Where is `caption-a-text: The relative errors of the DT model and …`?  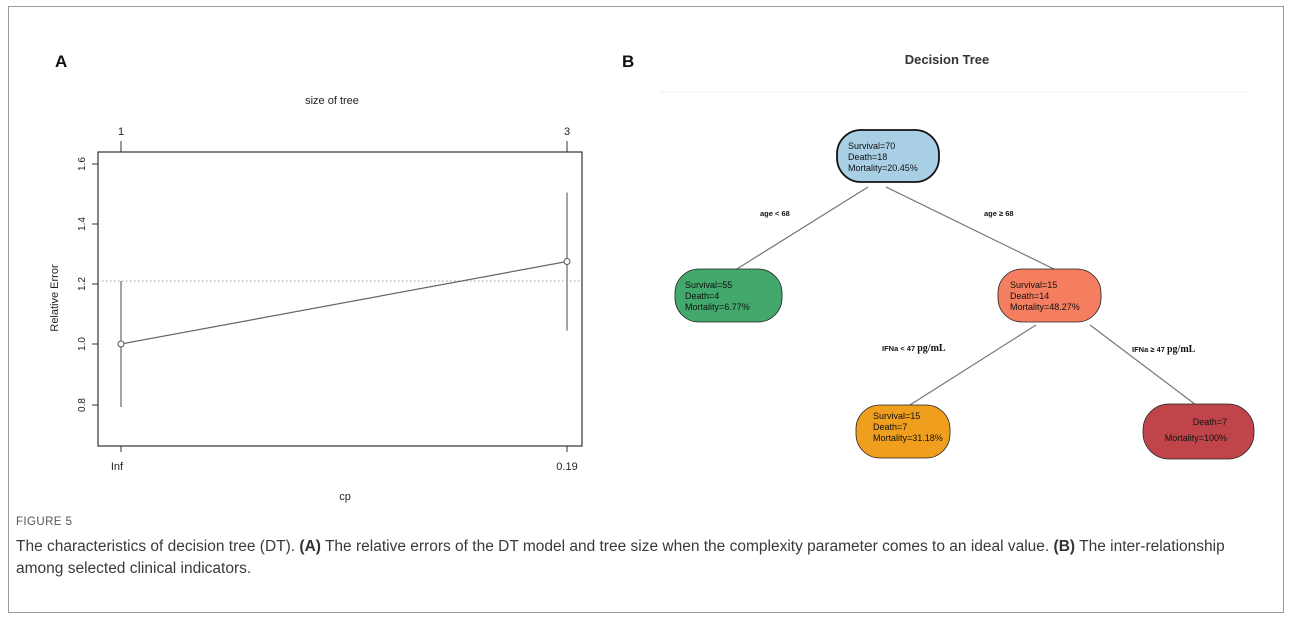
caption-a-text: The relative errors of the DT model and … is located at coordinates (687, 546).